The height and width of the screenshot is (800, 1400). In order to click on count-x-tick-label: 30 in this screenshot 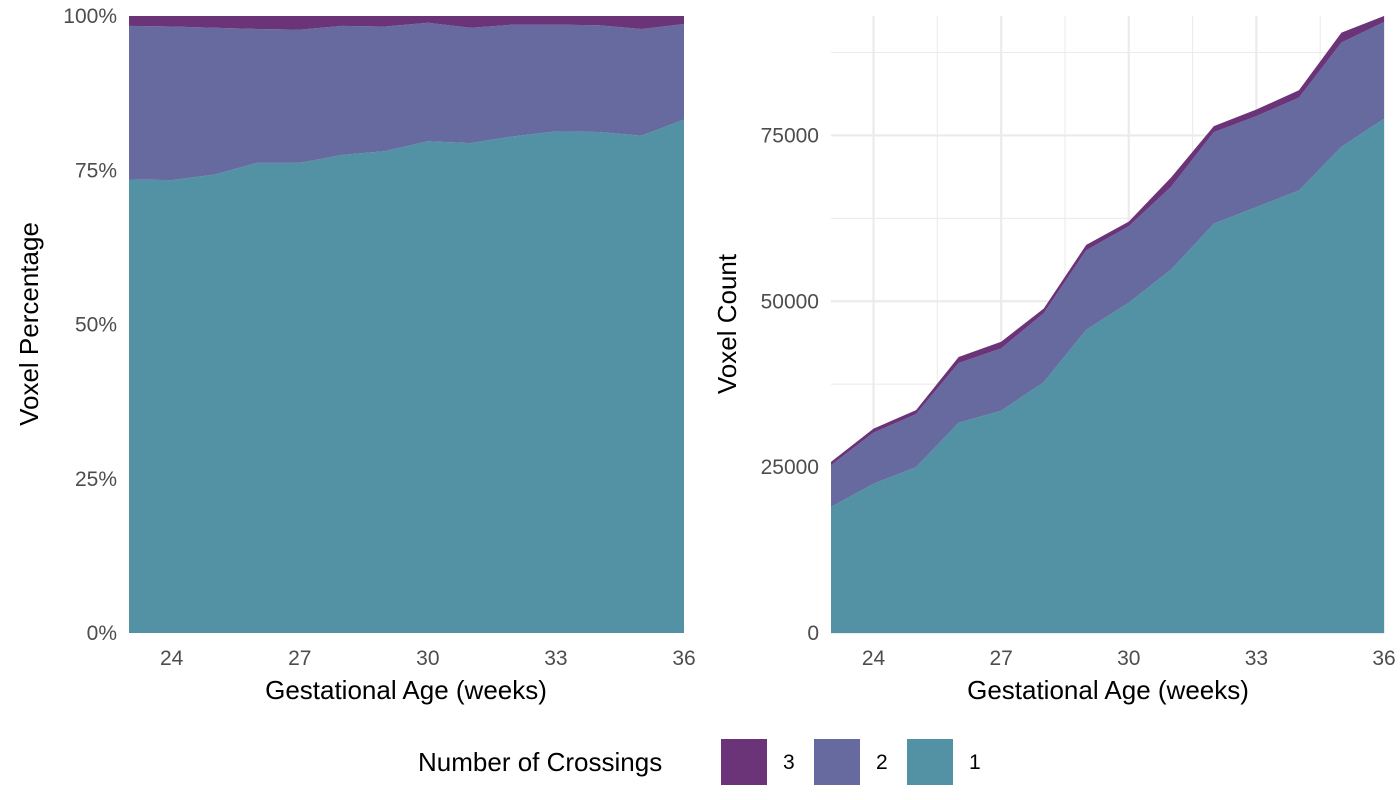, I will do `click(1128, 658)`.